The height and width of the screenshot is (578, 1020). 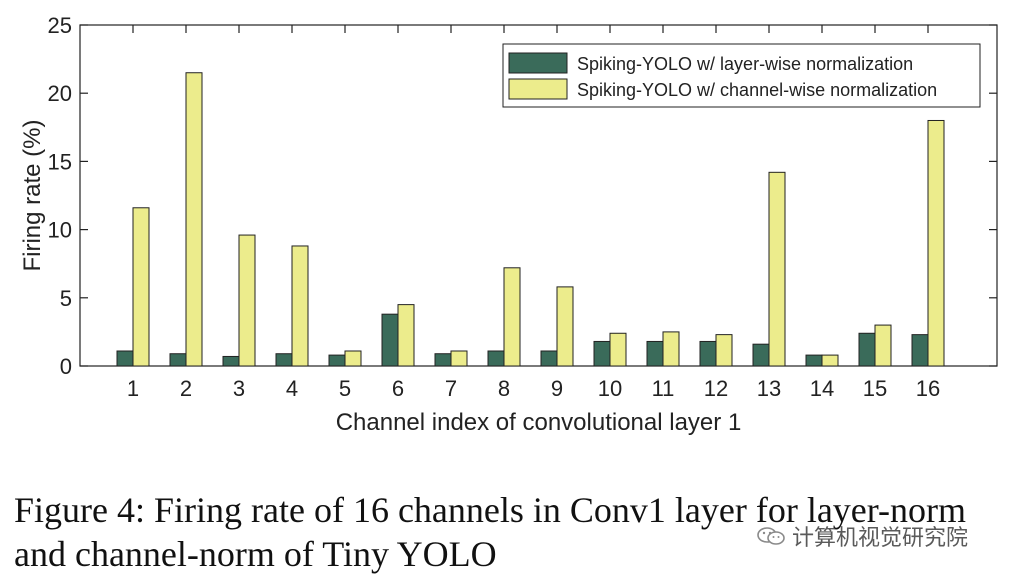 I want to click on x-tick-label: 2, so click(x=186, y=388).